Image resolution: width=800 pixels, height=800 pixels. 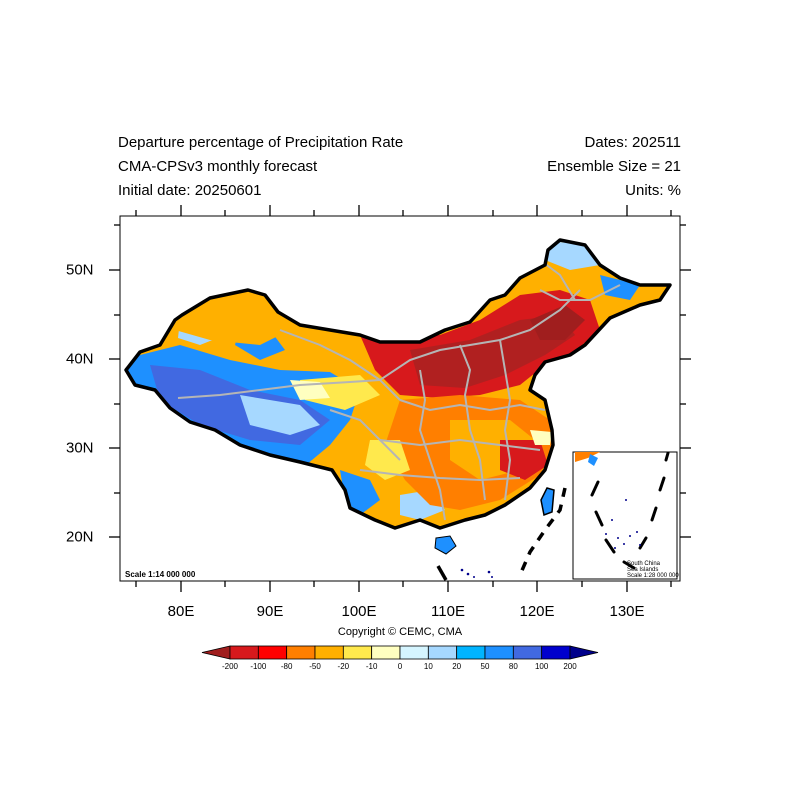 What do you see at coordinates (445, 545) in the screenshot?
I see `hainan-island` at bounding box center [445, 545].